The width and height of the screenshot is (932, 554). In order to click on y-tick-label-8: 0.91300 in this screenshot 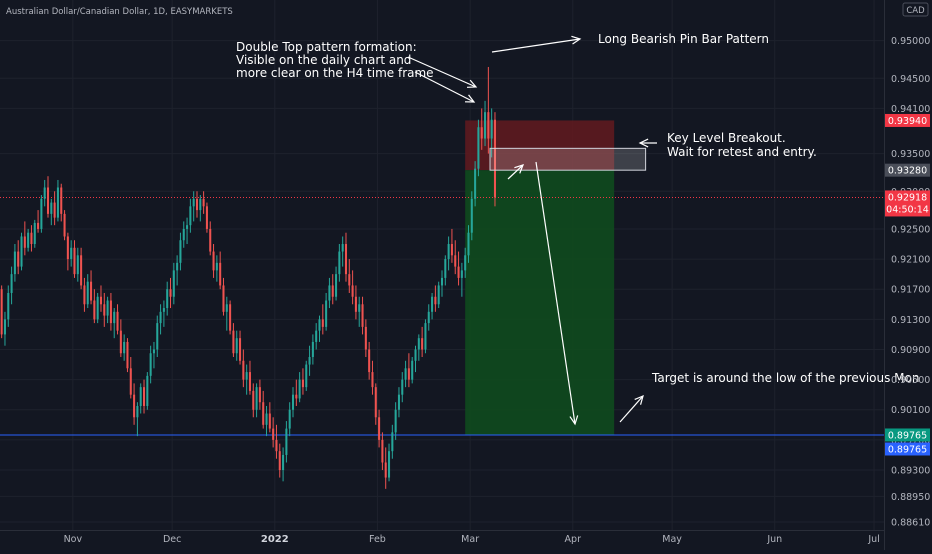, I will do `click(910, 320)`.